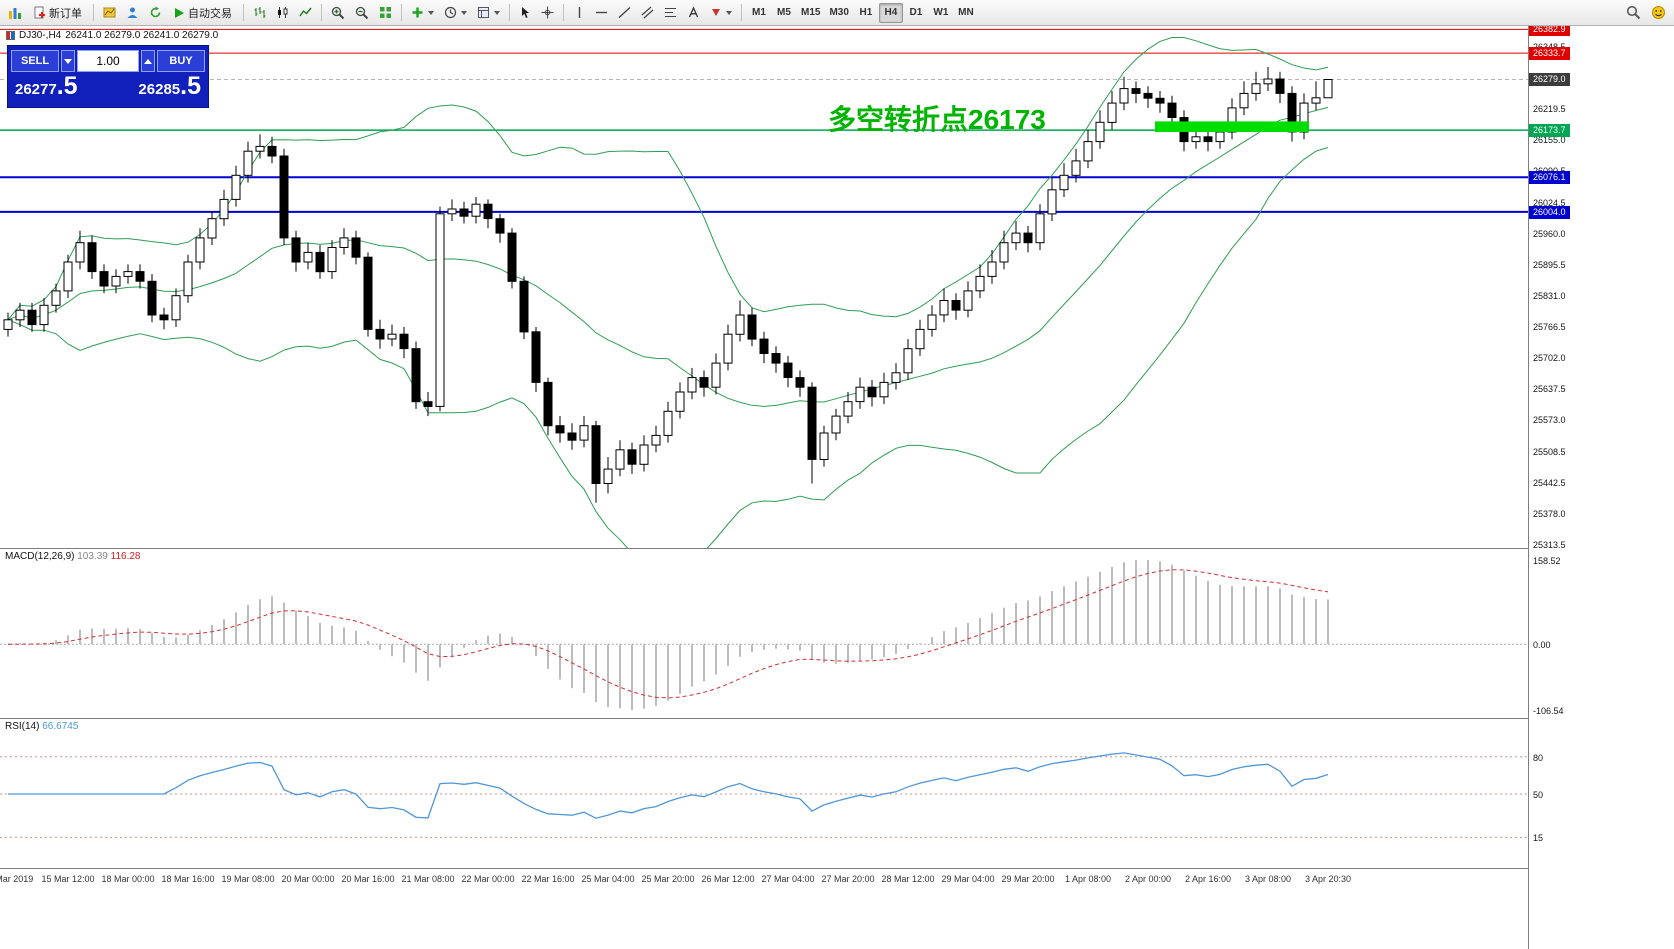 The width and height of the screenshot is (1674, 949). What do you see at coordinates (15, 13) in the screenshot?
I see `app-logo-icon` at bounding box center [15, 13].